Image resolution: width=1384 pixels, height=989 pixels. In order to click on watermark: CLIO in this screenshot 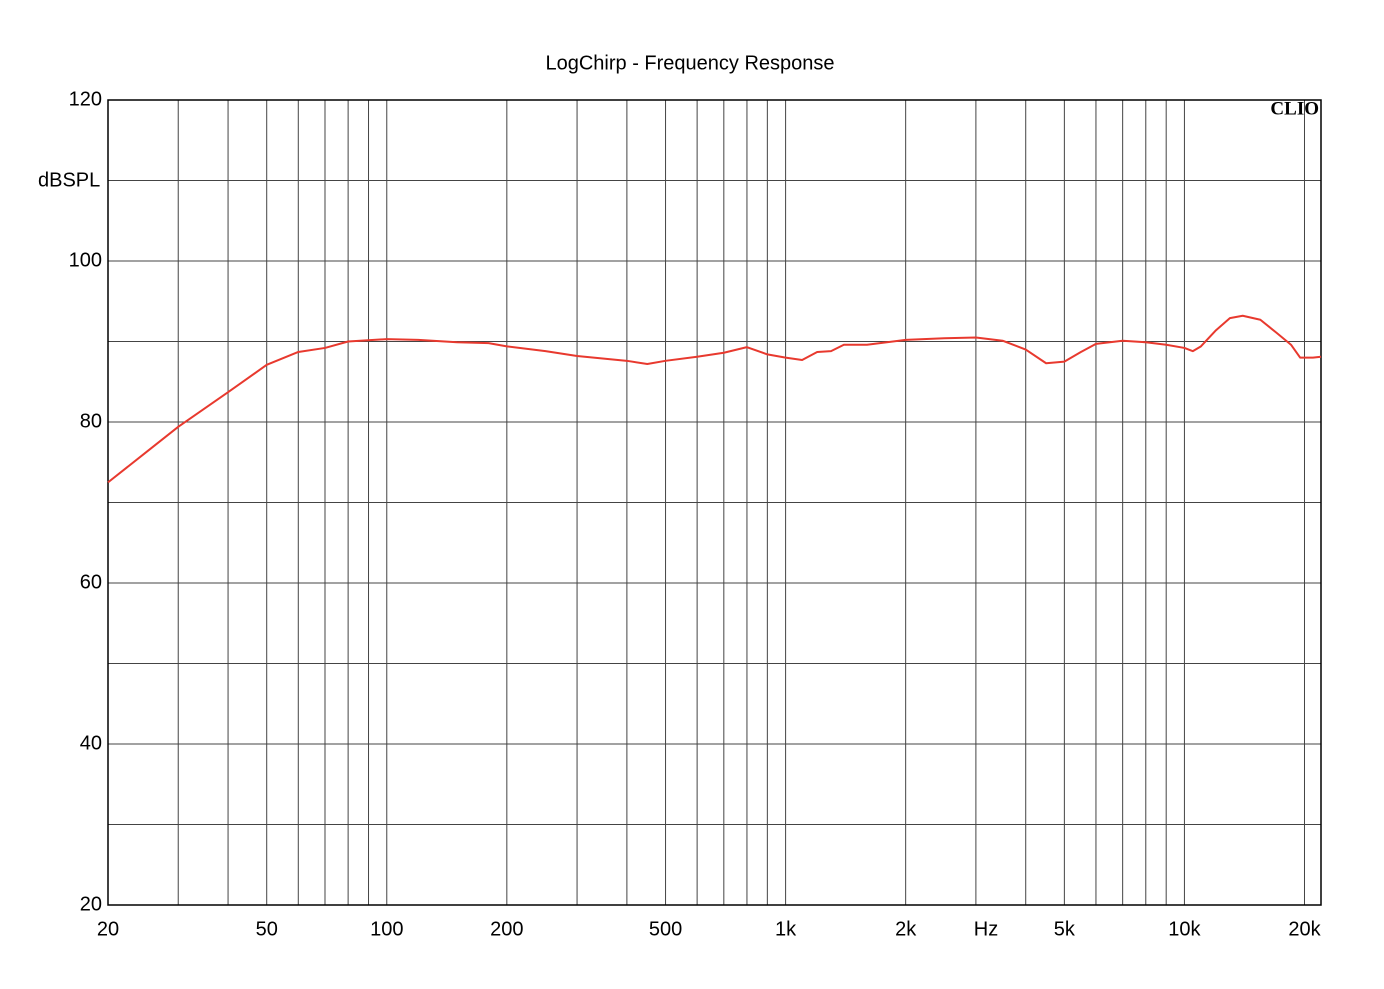, I will do `click(1294, 108)`.